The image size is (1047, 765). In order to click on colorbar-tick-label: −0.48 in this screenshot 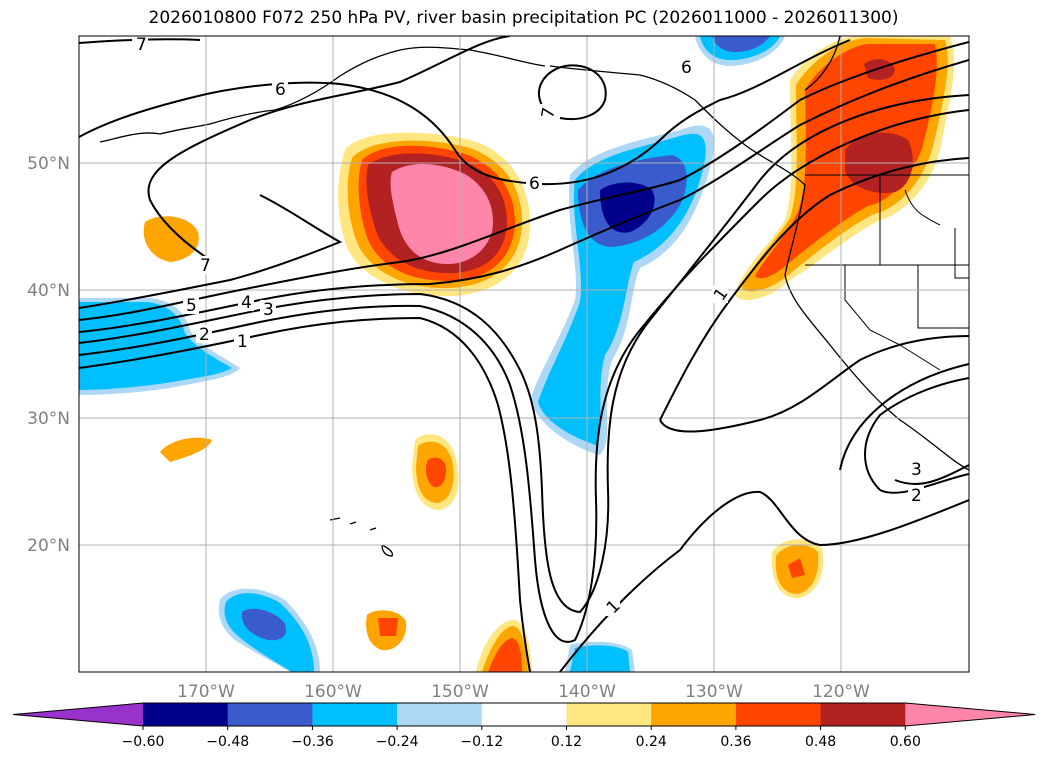, I will do `click(227, 742)`.